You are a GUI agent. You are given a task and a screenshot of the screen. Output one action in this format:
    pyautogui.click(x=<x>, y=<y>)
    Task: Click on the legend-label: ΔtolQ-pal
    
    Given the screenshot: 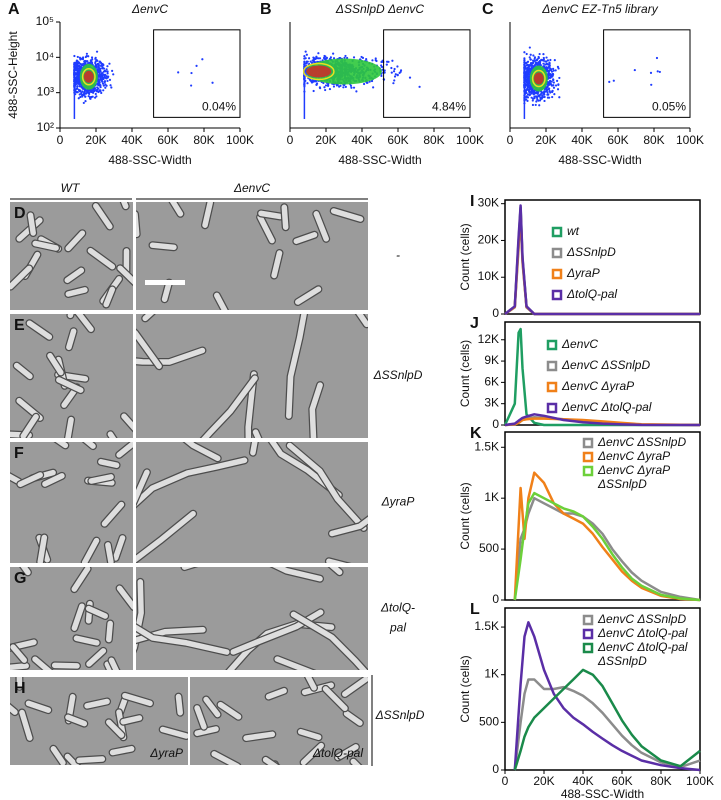 What is the action you would take?
    pyautogui.click(x=591, y=294)
    